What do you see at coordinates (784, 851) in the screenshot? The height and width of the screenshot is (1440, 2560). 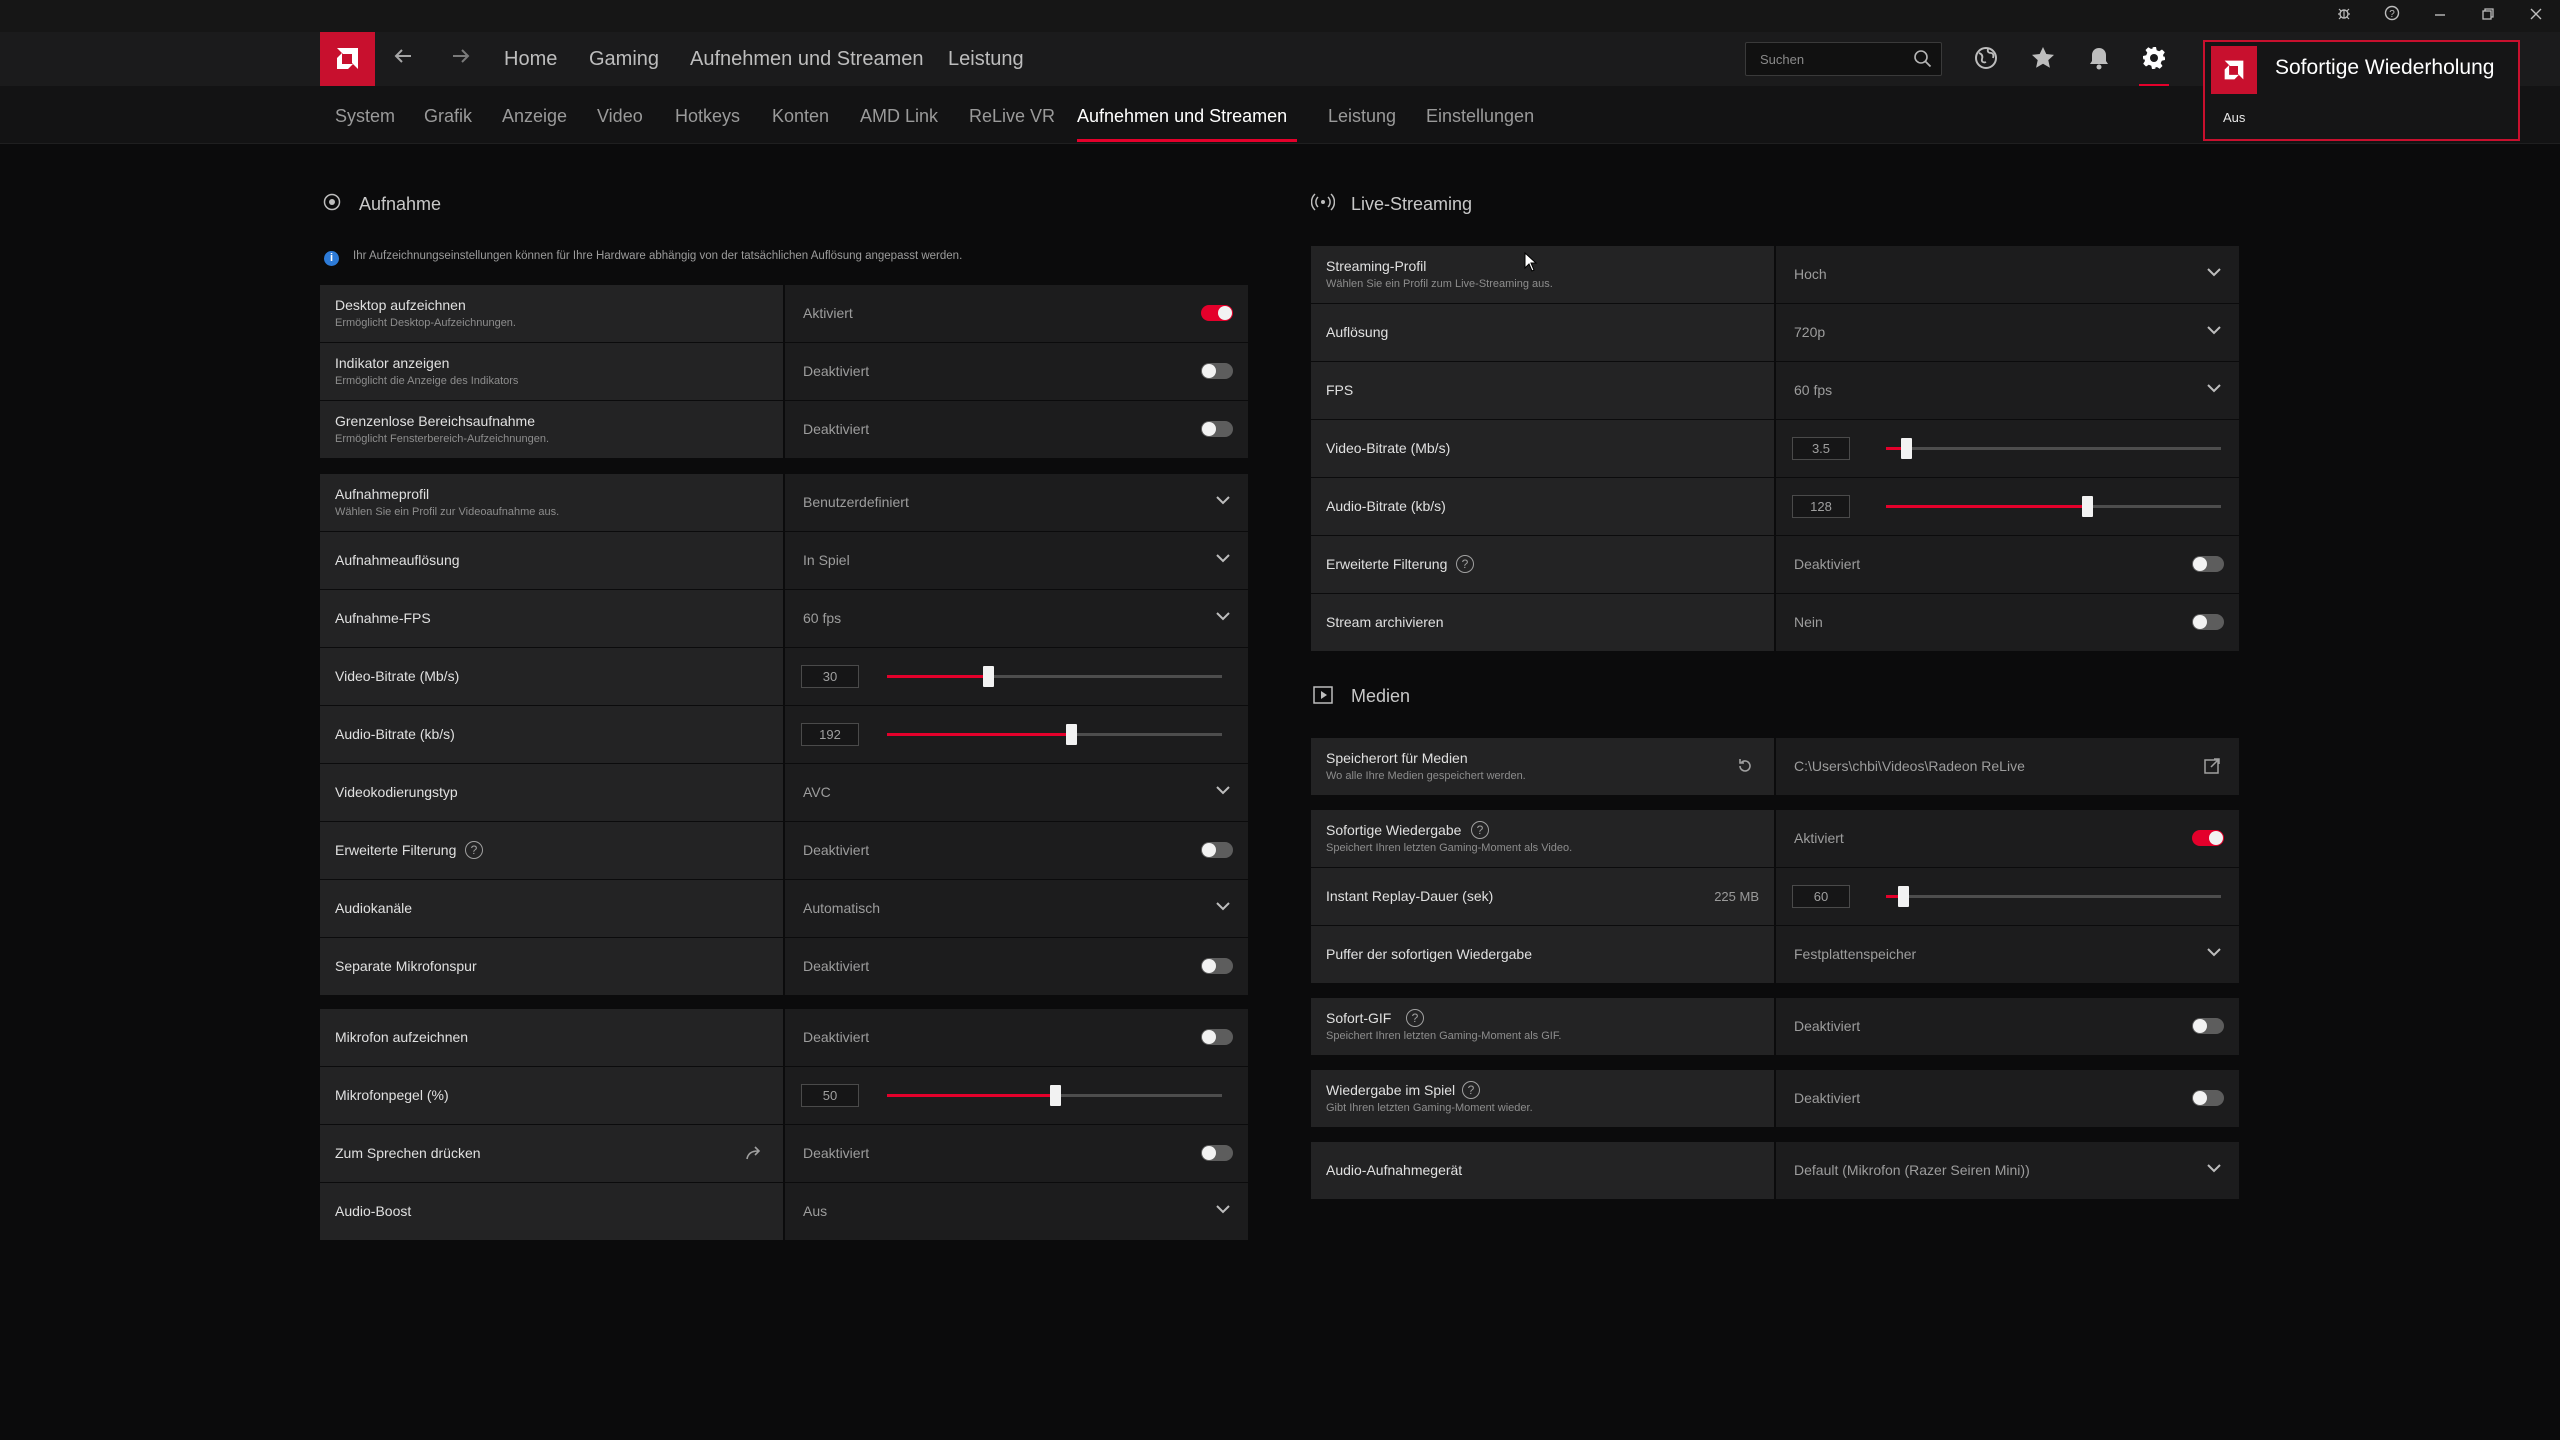 I see `setting-erweiterte-filterung: Erweiterte Filterung? Deaktiviert` at bounding box center [784, 851].